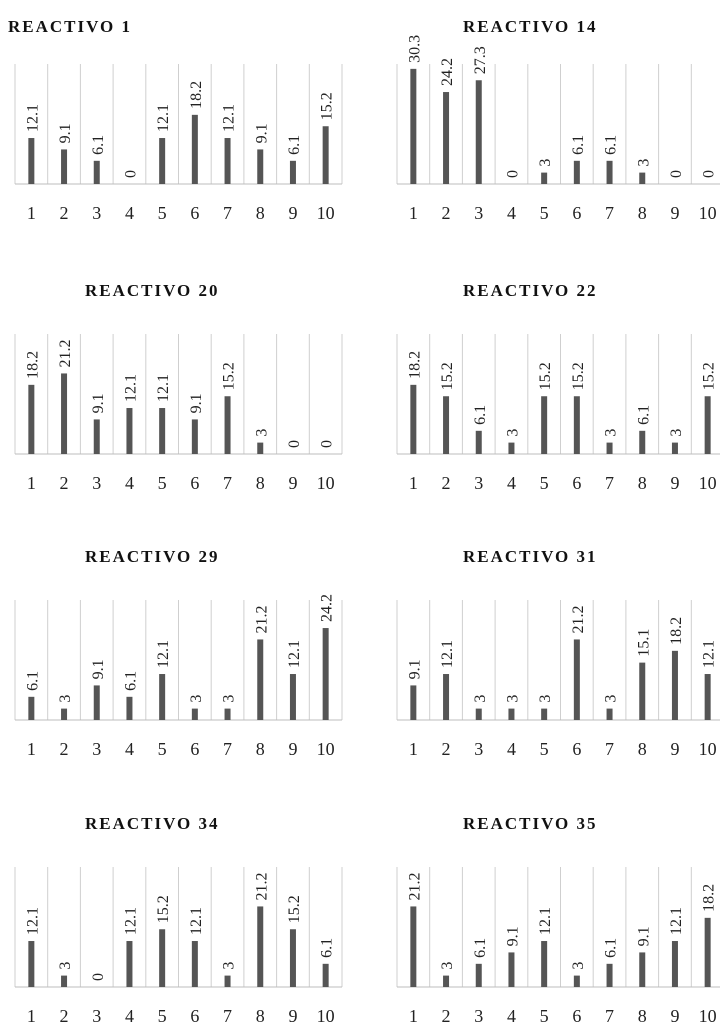 This screenshot has width=720, height=1028. Describe the element at coordinates (327, 608) in the screenshot. I see `data-label: 24.2` at that location.